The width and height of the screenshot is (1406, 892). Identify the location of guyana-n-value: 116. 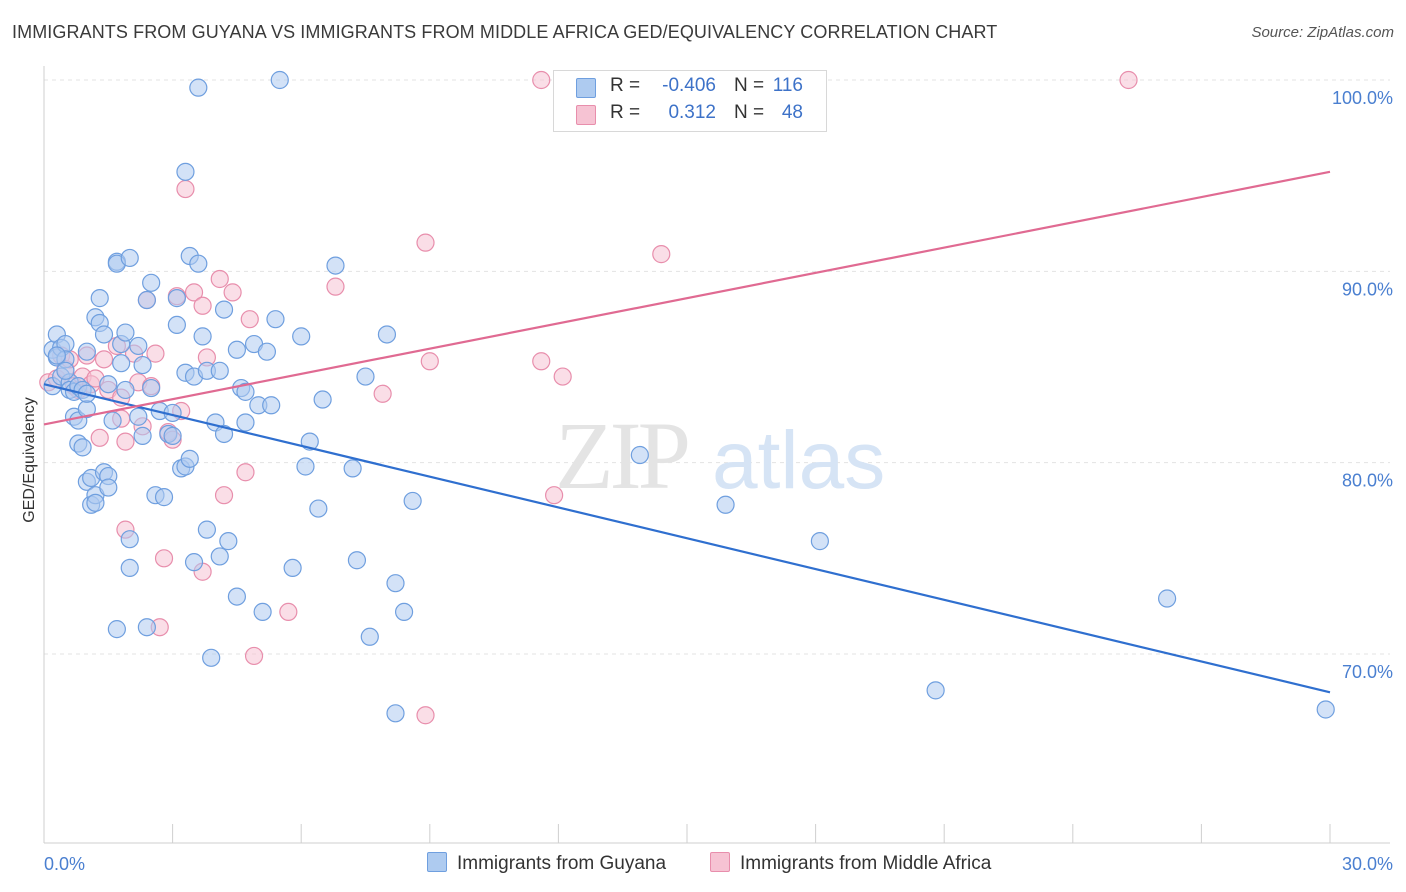
(787, 85).